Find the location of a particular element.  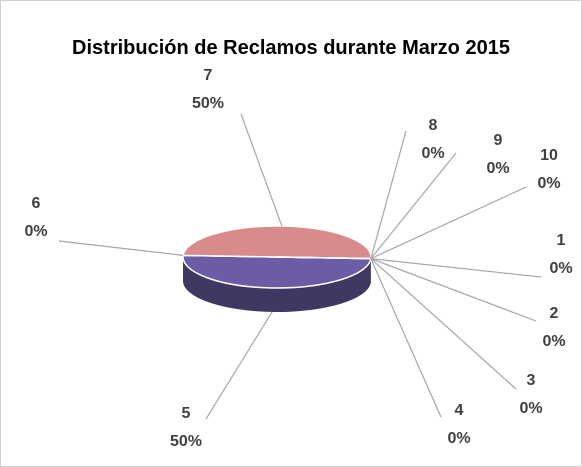

slice-side is located at coordinates (276, 284).